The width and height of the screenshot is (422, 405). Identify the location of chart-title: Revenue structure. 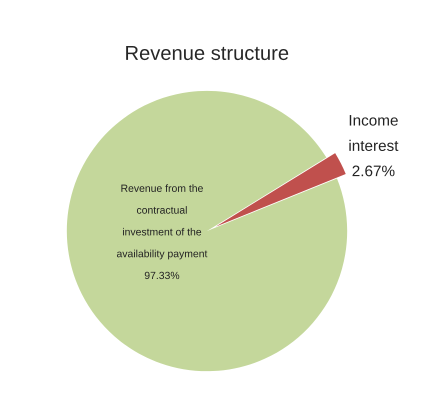
(207, 53).